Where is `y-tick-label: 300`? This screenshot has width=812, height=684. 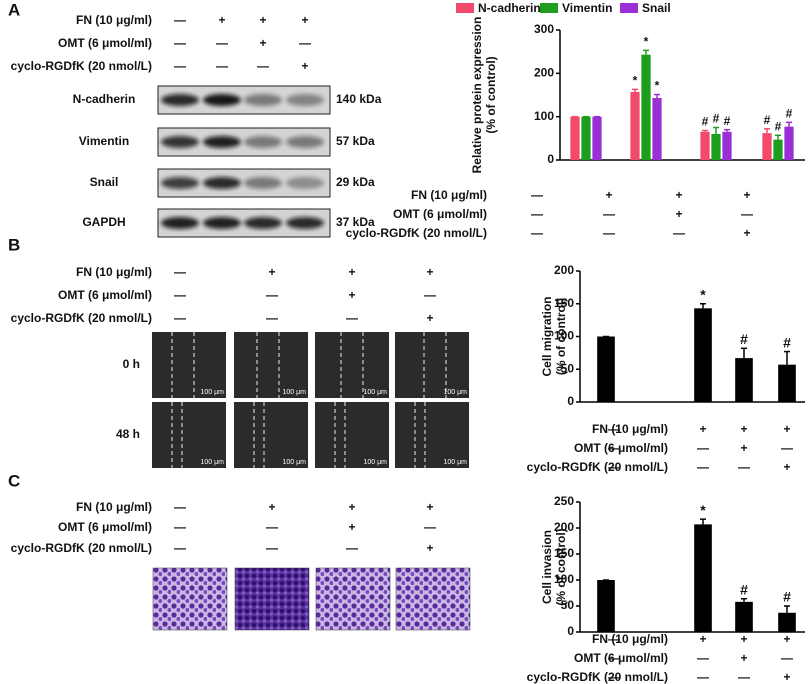 y-tick-label: 300 is located at coordinates (544, 29).